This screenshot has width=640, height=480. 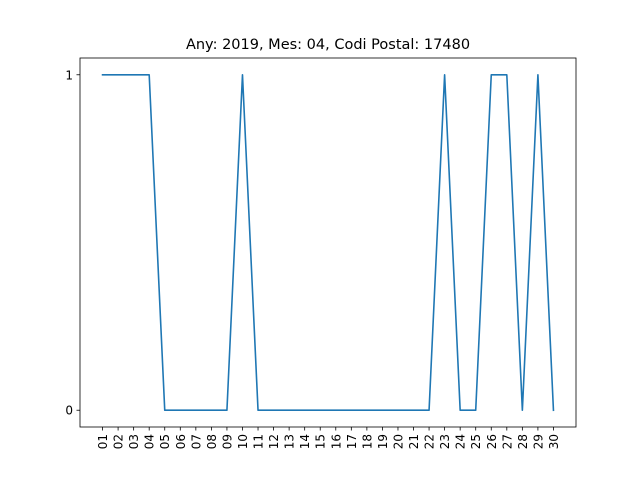 What do you see at coordinates (69, 75) in the screenshot?
I see `y-tick-label: 1` at bounding box center [69, 75].